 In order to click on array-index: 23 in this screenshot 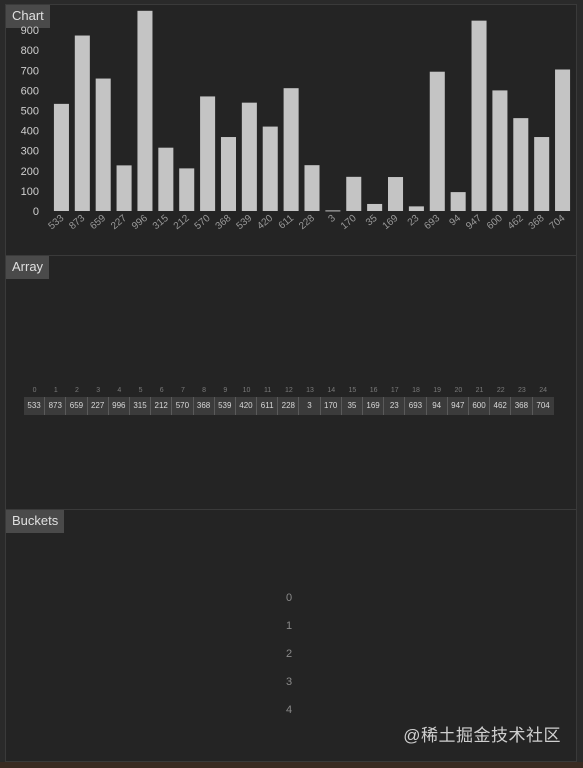, I will do `click(521, 391)`.